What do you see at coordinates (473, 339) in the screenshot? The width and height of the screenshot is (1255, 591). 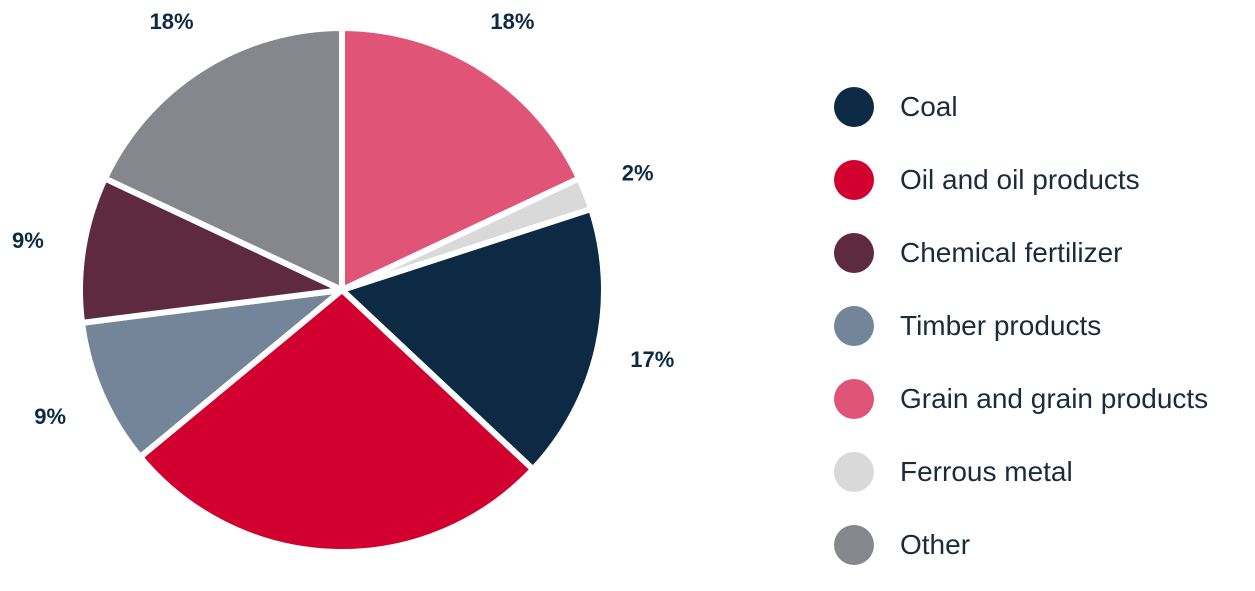 I see `pie-slice-coal` at bounding box center [473, 339].